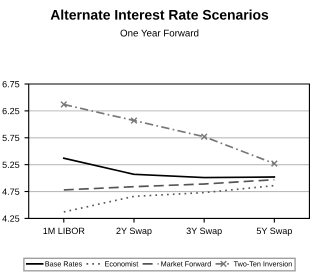 The height and width of the screenshot is (280, 319). I want to click on x-tick-label: 2Y Swap, so click(134, 232).